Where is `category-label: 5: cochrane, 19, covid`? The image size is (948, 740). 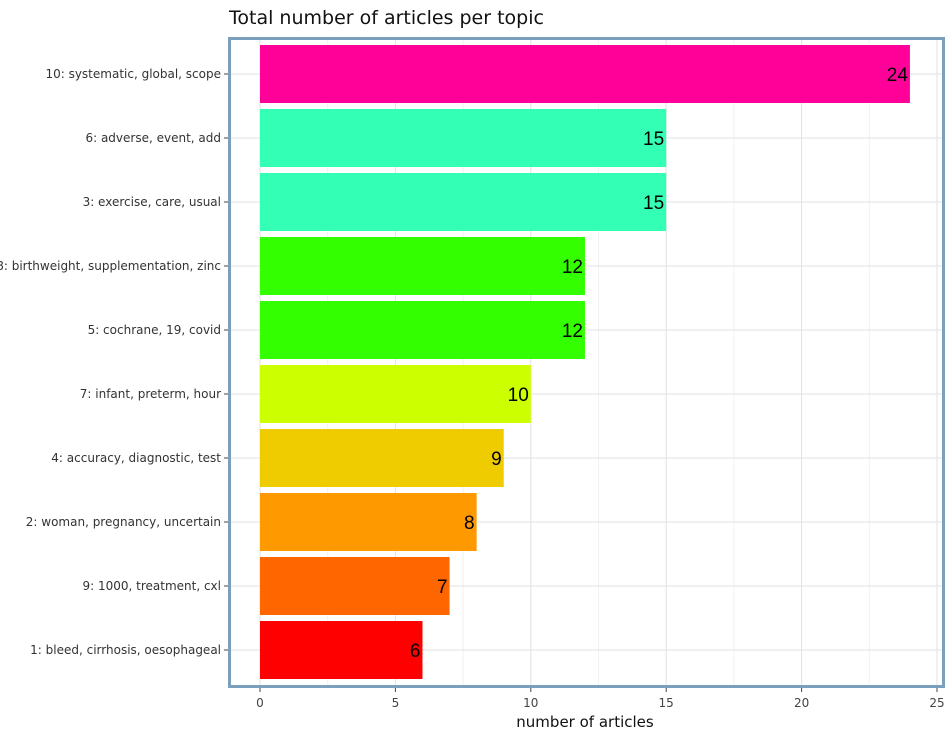
category-label: 5: cochrane, 19, covid is located at coordinates (154, 330).